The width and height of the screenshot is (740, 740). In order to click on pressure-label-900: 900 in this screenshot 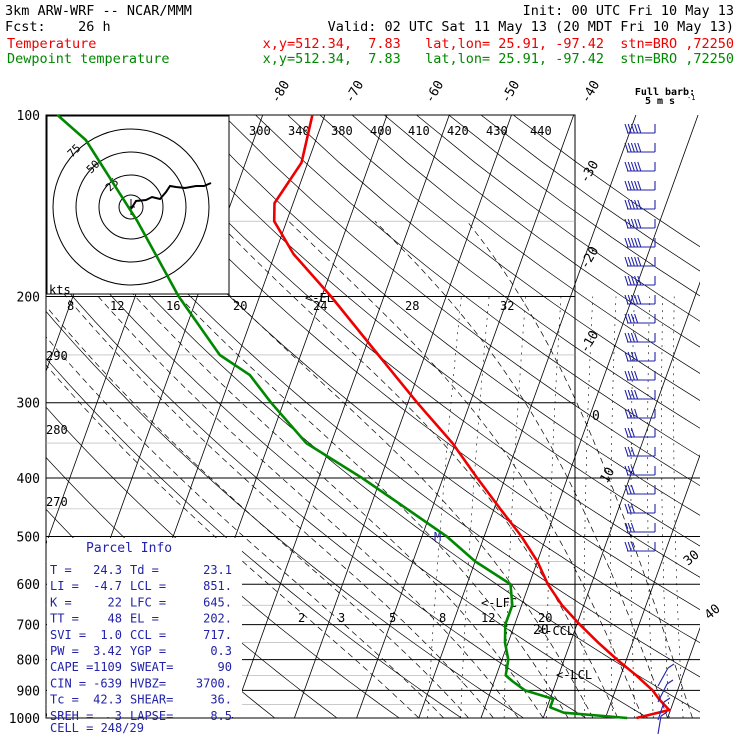, I will do `click(28, 691)`.